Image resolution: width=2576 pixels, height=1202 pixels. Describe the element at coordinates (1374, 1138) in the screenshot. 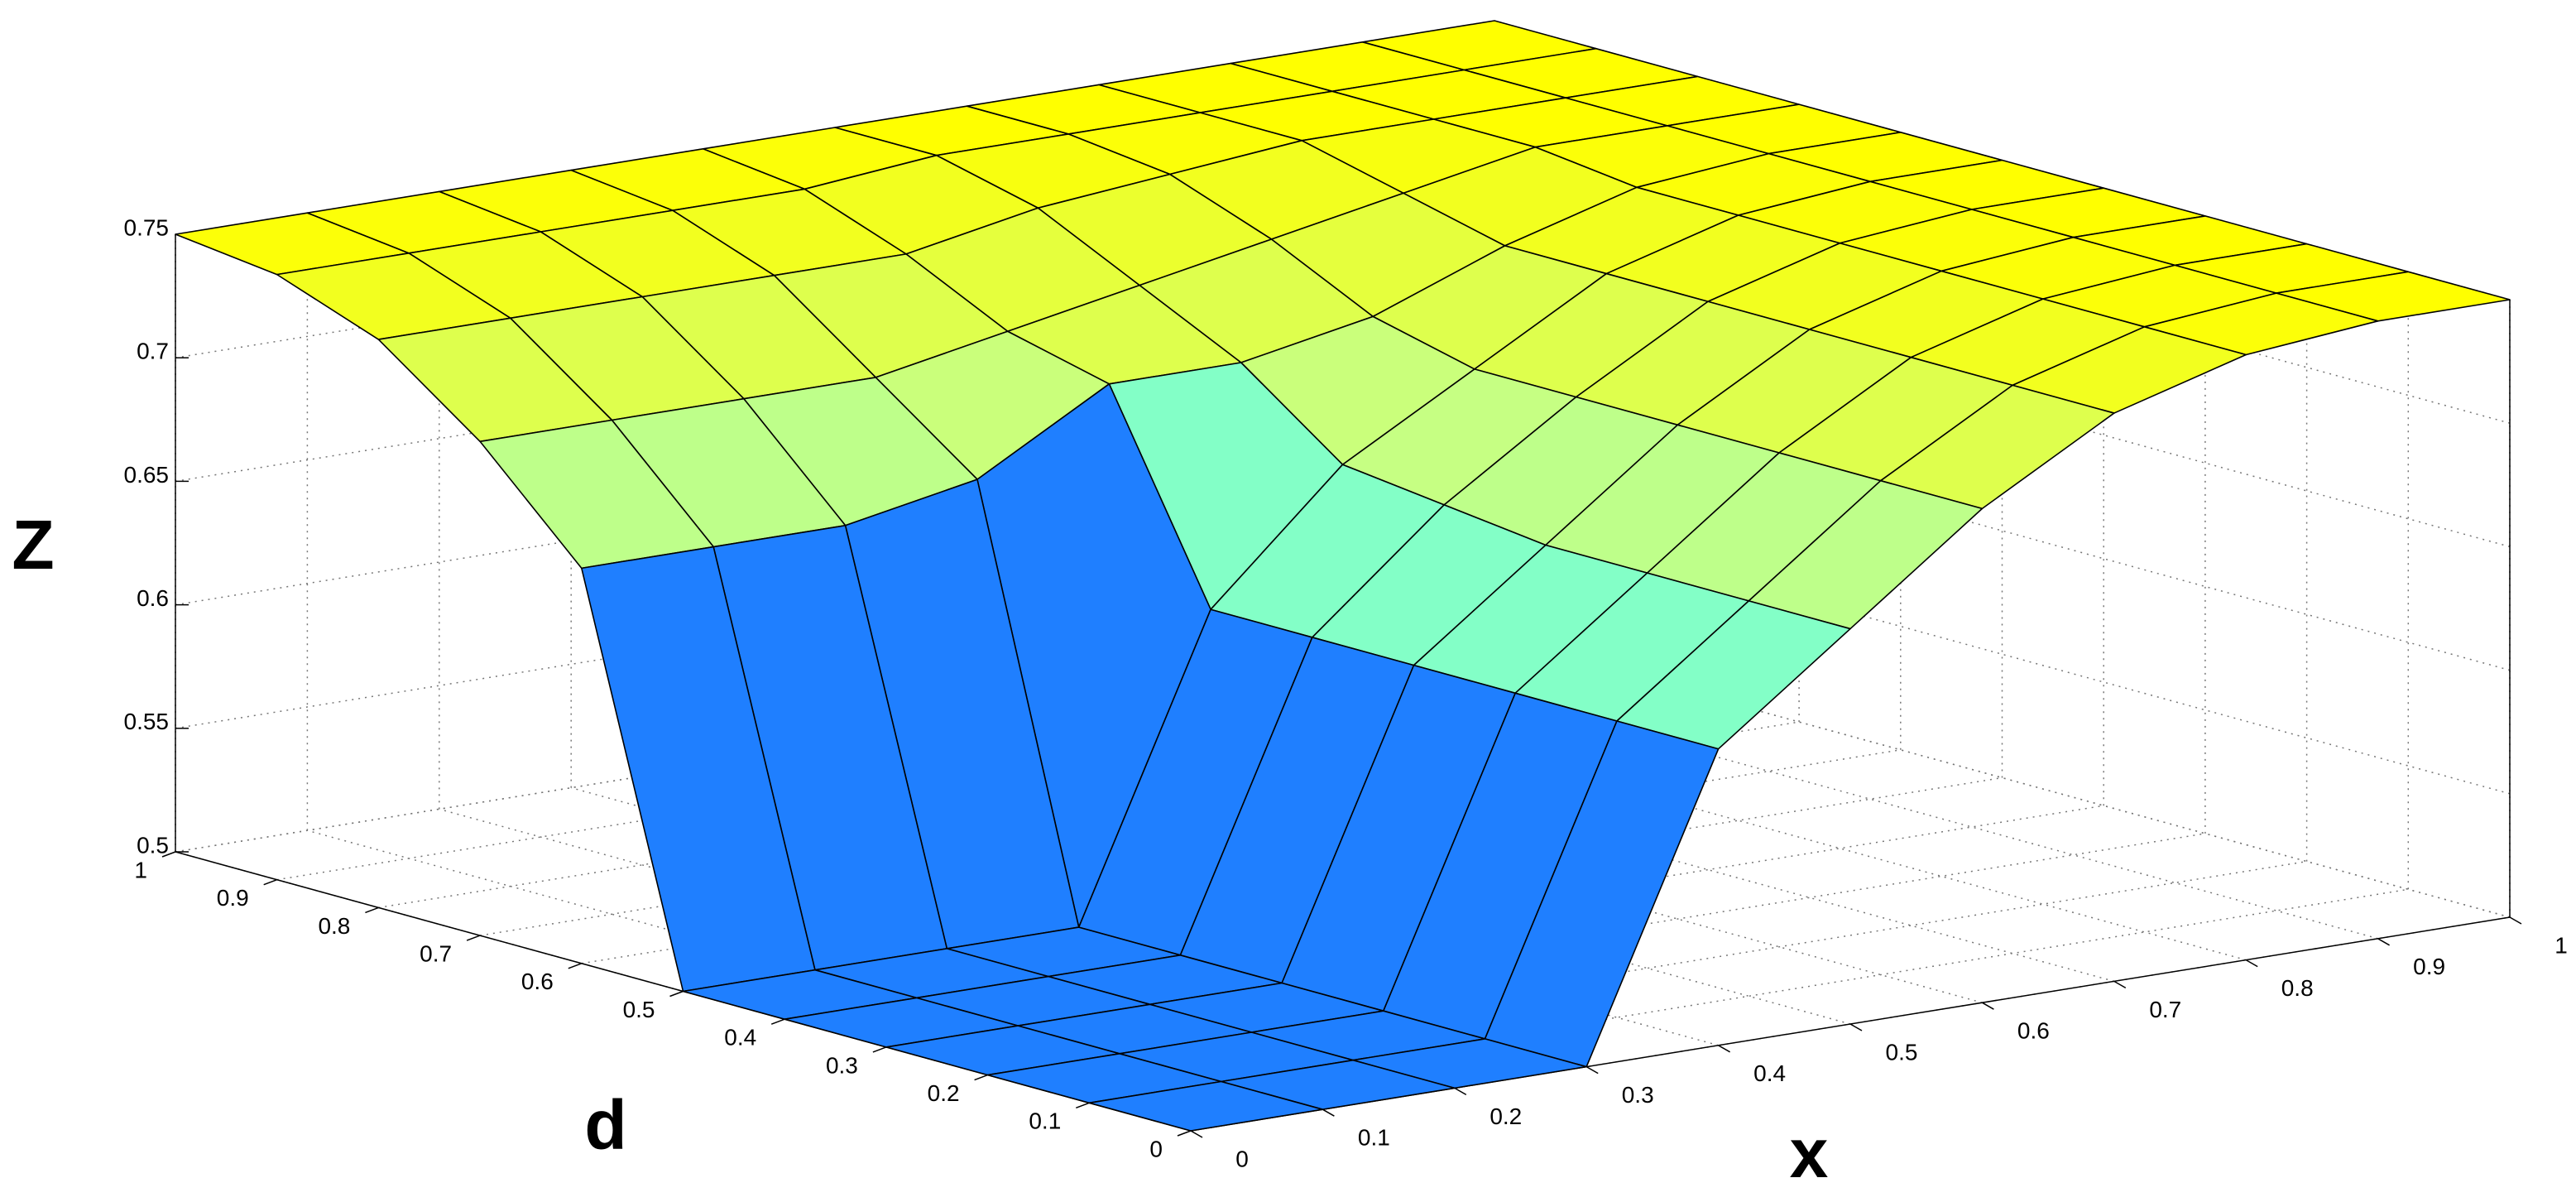

I see `x-tick-label: 0.1` at that location.